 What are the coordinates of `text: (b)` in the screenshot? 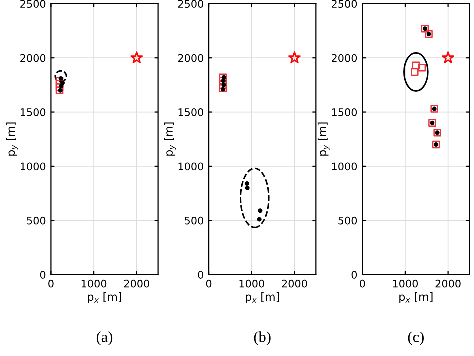 It's located at (262, 339).